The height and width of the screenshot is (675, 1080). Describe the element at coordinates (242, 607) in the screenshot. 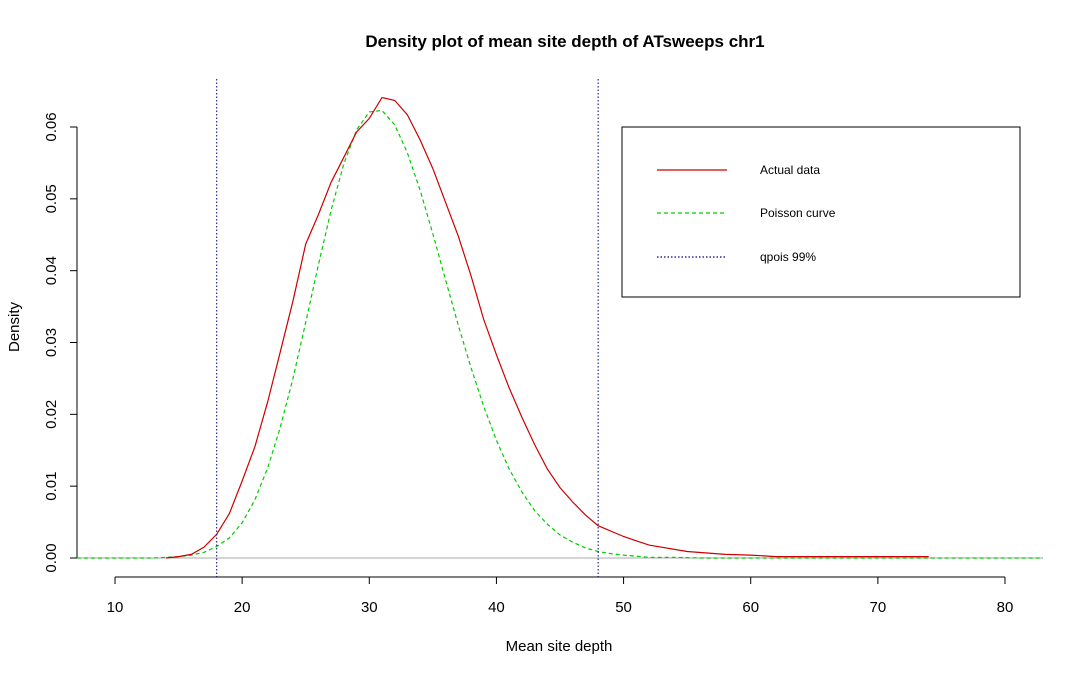

I see `x-tick-label: 20` at that location.